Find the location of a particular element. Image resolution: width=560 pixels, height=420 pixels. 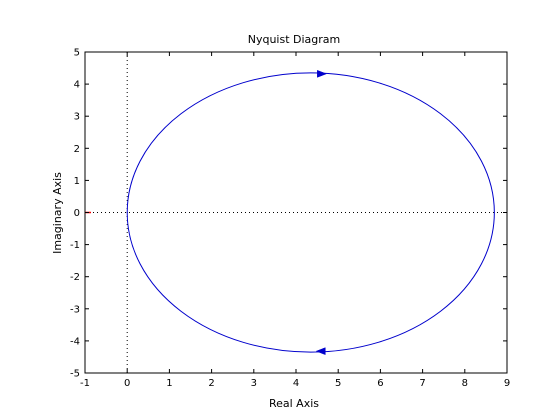

direction-arrow-left is located at coordinates (320, 351).